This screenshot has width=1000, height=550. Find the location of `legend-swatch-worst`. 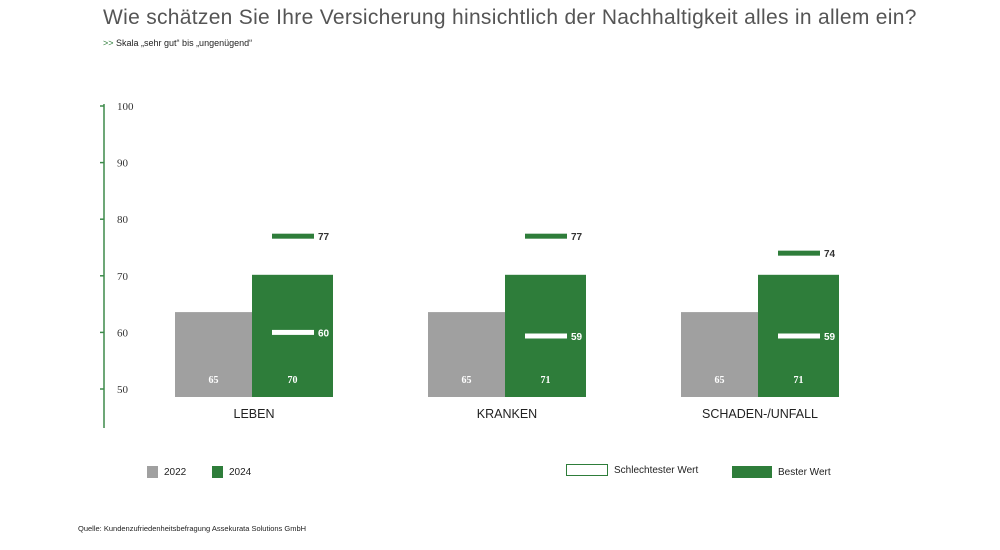

legend-swatch-worst is located at coordinates (587, 470).